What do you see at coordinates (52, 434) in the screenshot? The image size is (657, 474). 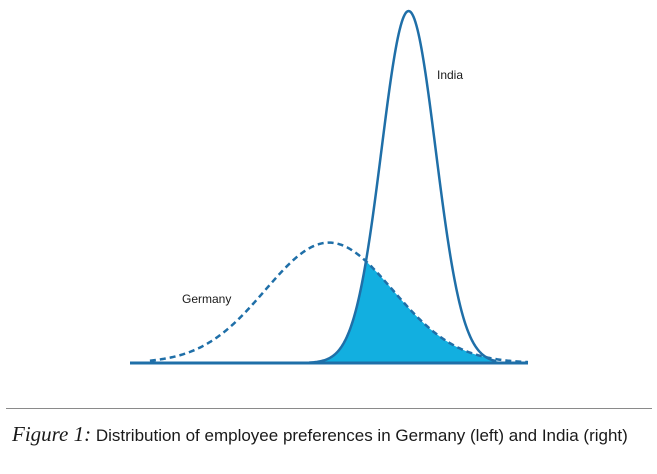 I see `caption-label: Figure 1:` at bounding box center [52, 434].